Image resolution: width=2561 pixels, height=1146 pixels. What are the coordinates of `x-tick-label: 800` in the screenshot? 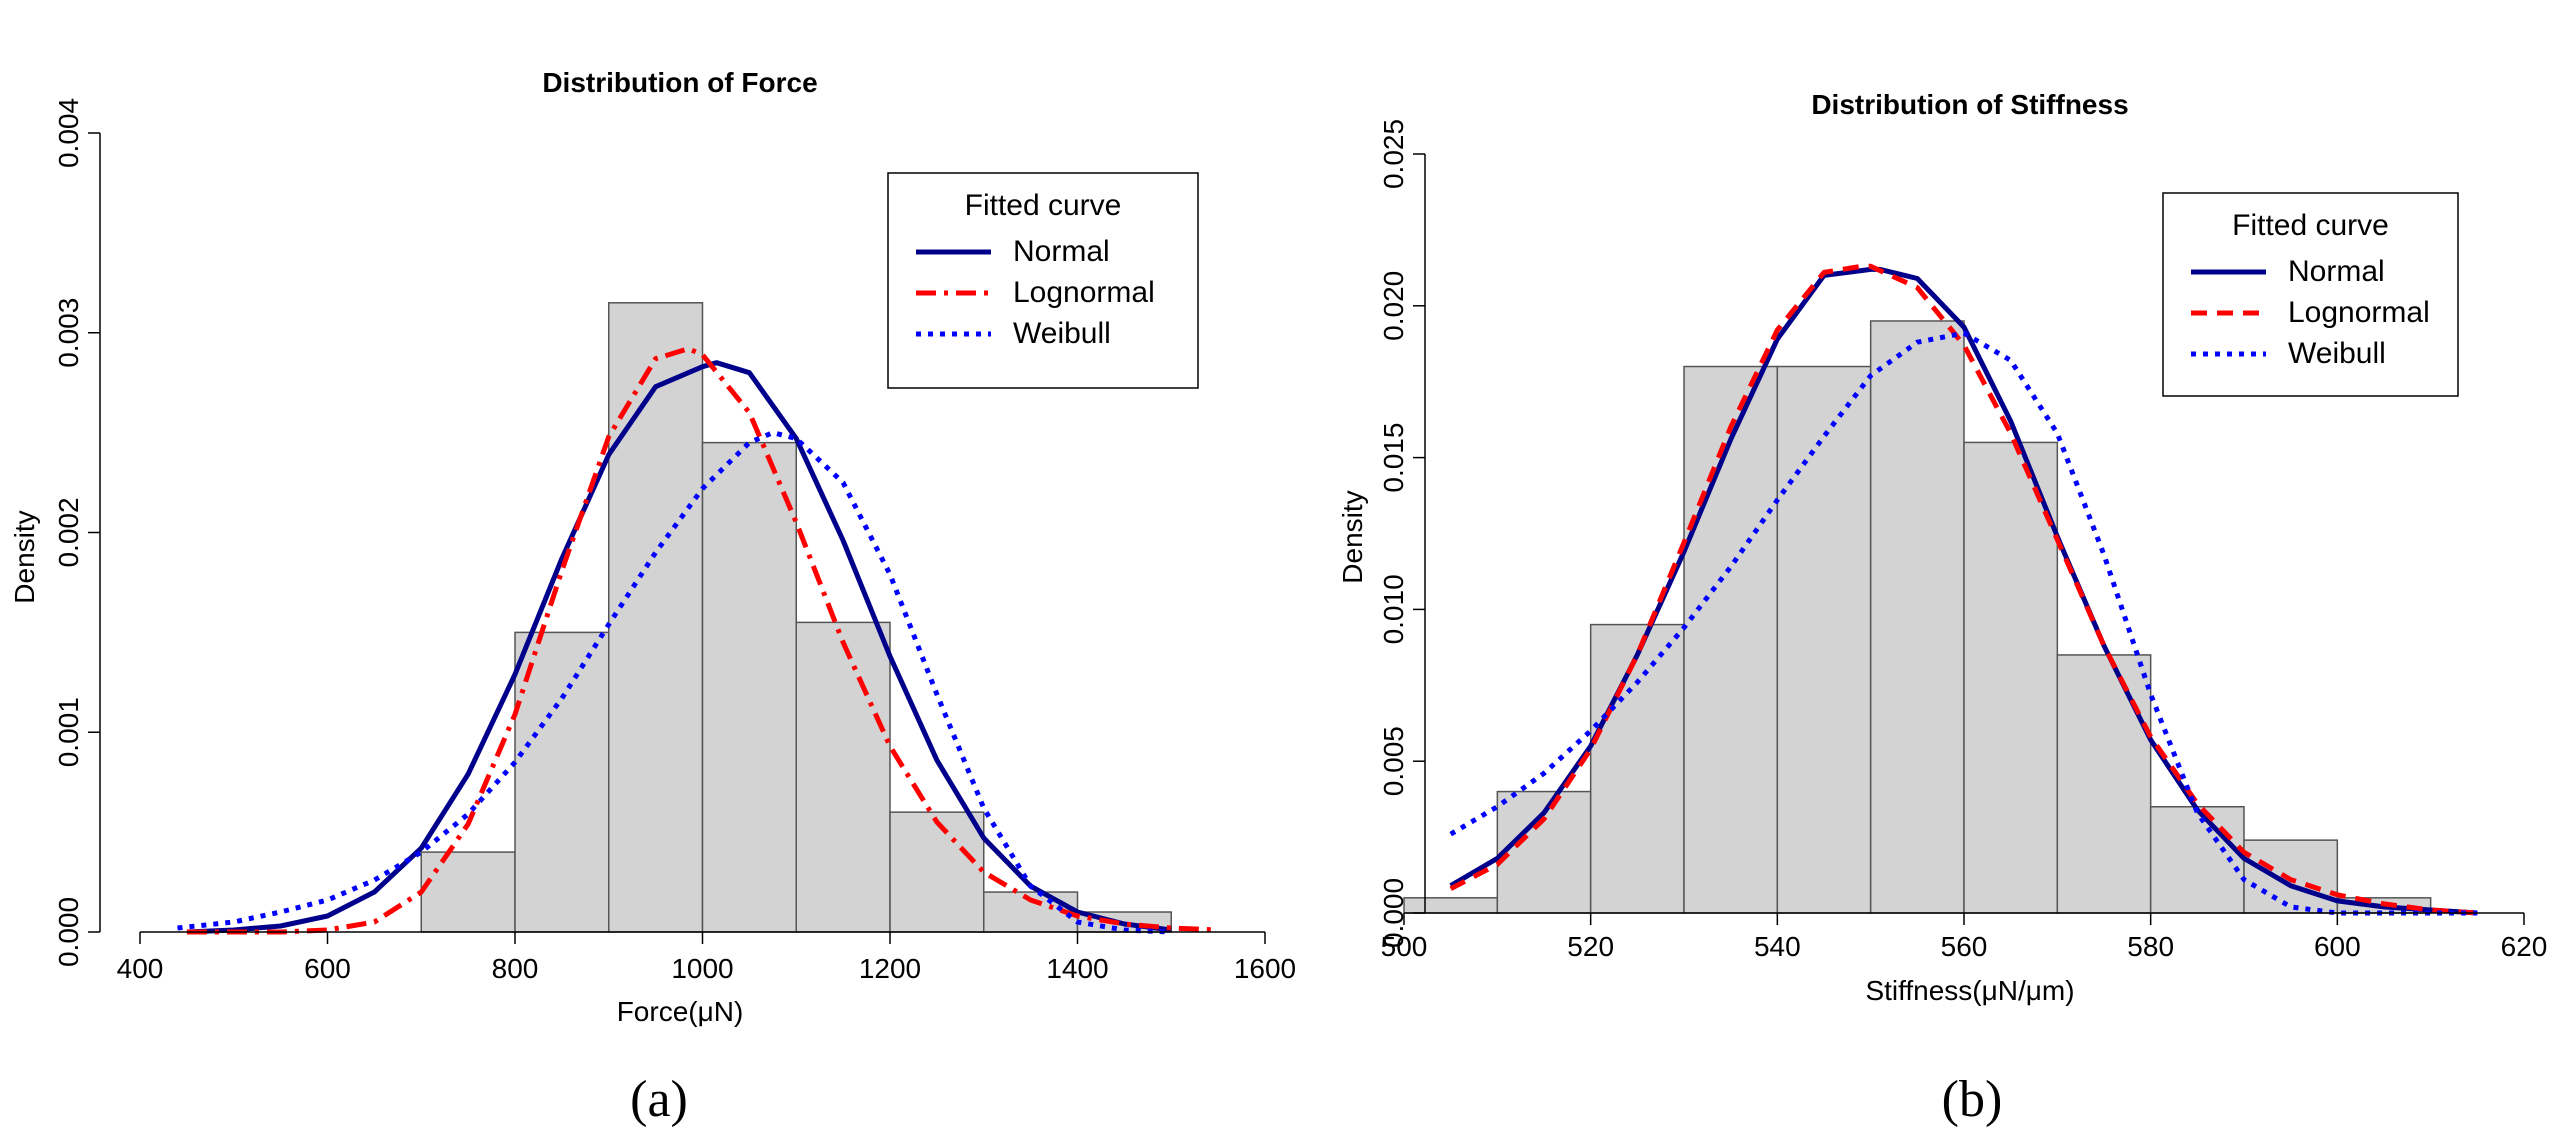 It's located at (515, 968).